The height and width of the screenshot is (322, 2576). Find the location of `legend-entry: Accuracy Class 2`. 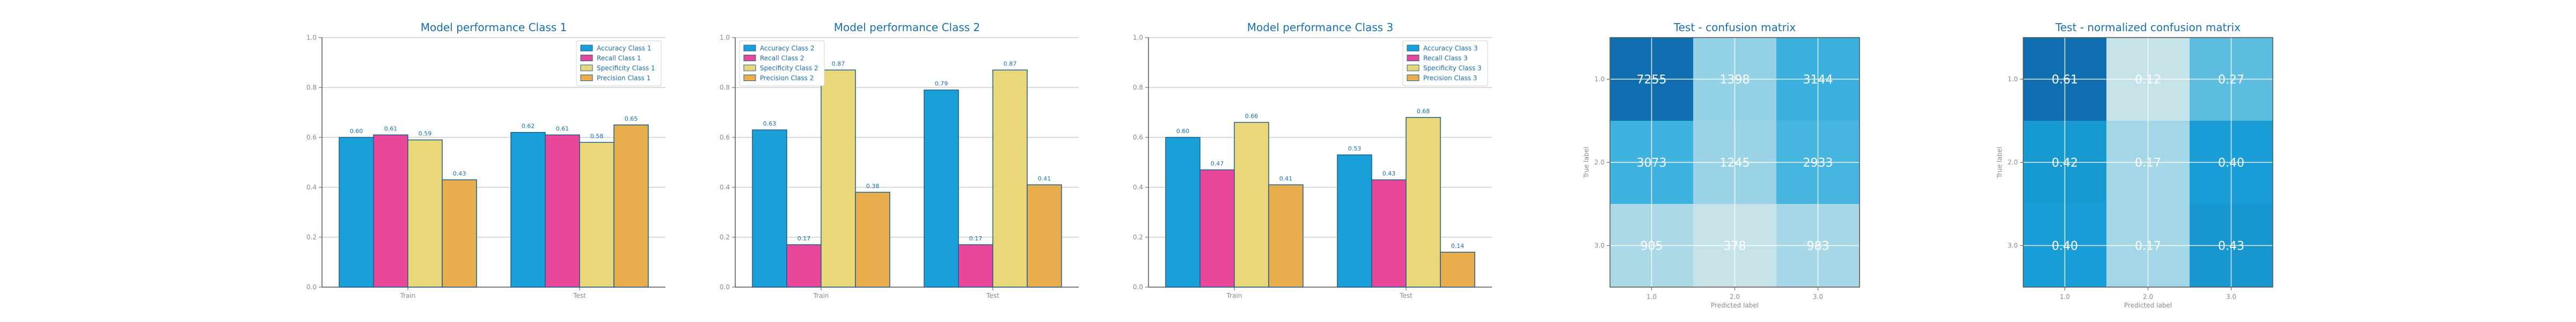

legend-entry: Accuracy Class 2 is located at coordinates (787, 48).